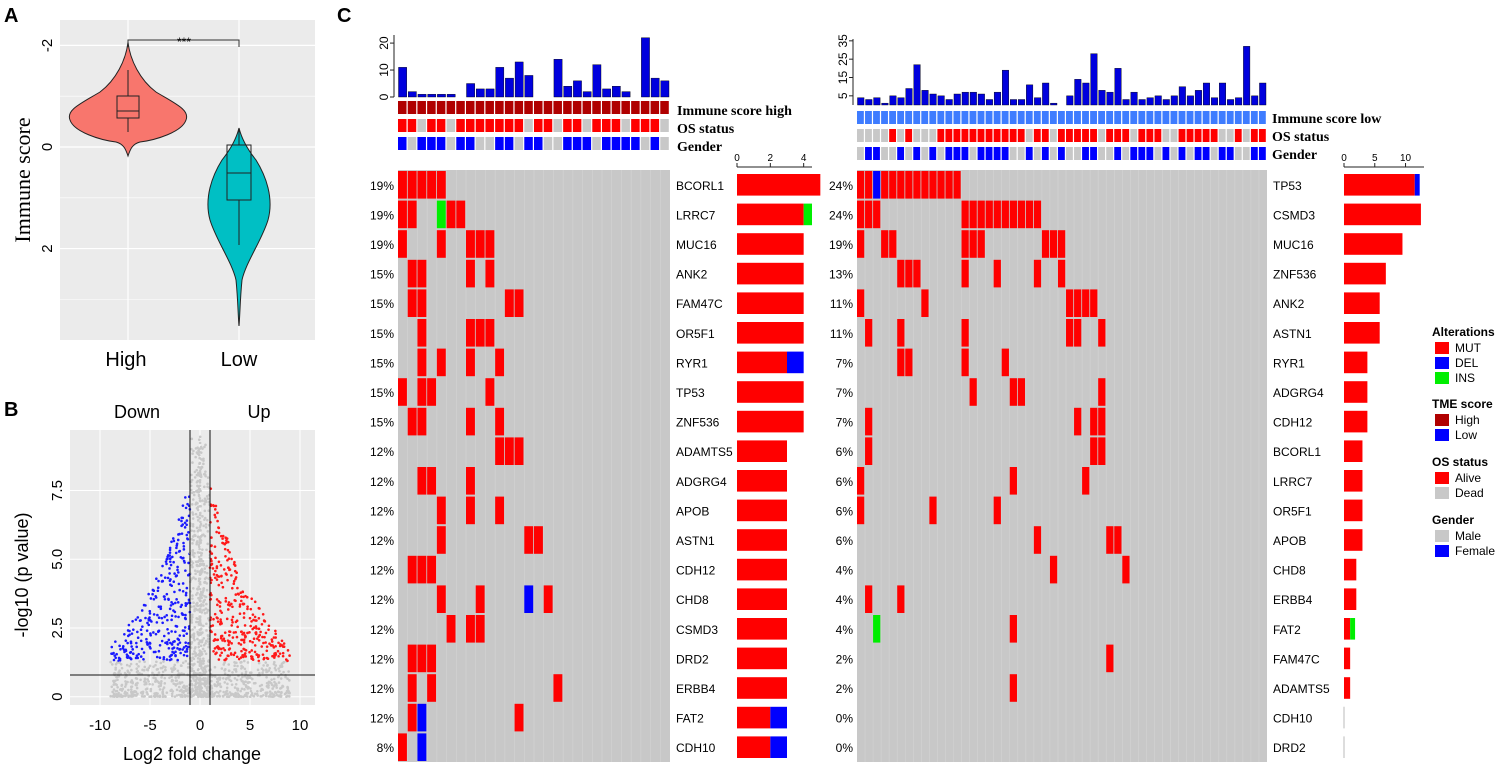  What do you see at coordinates (192, 754) in the screenshot?
I see `panel-b-xlabel: Log2 fold change` at bounding box center [192, 754].